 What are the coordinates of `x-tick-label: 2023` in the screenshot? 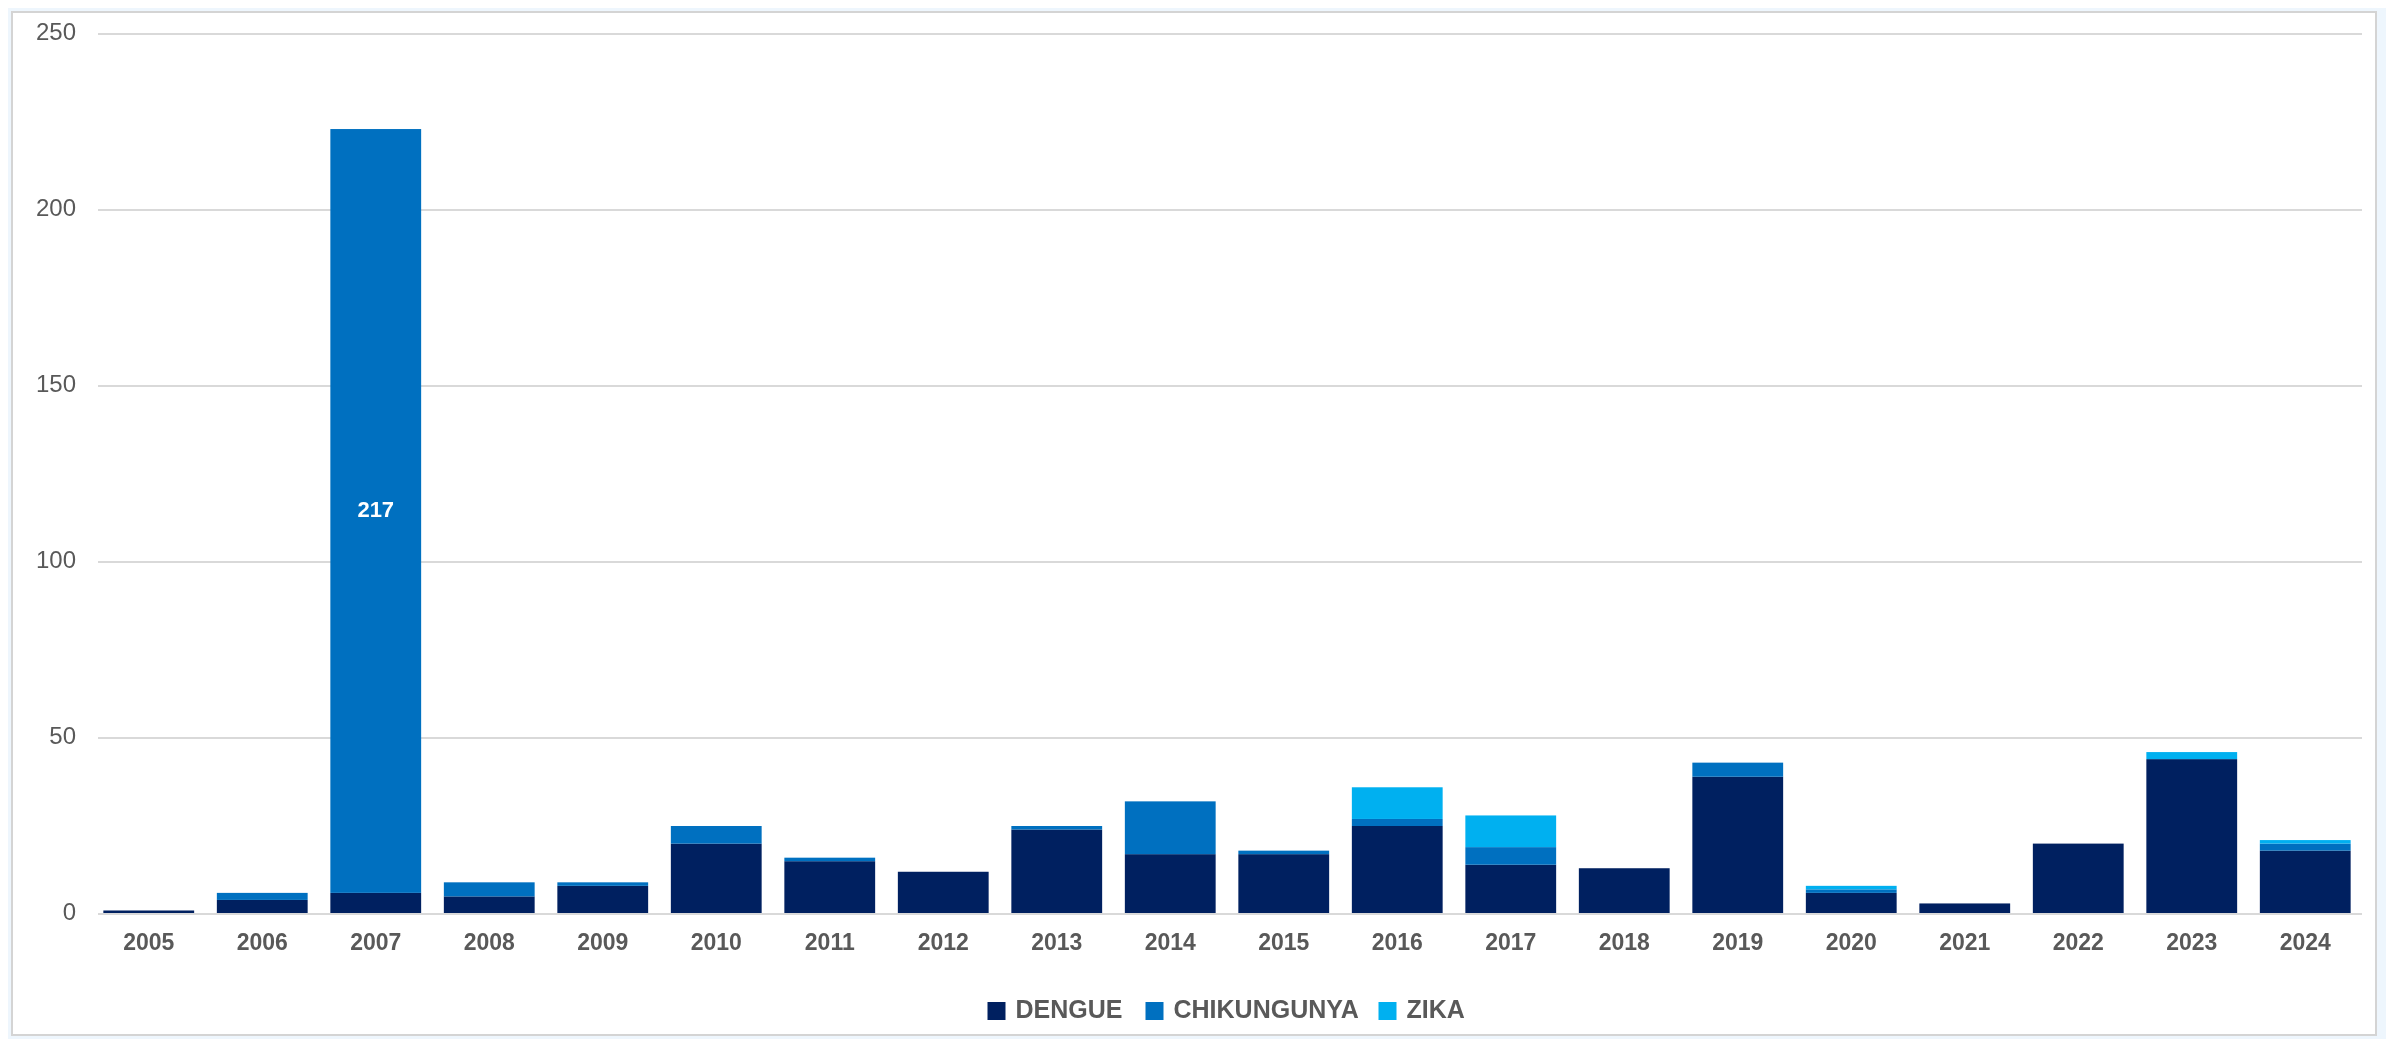 It's located at (2192, 942).